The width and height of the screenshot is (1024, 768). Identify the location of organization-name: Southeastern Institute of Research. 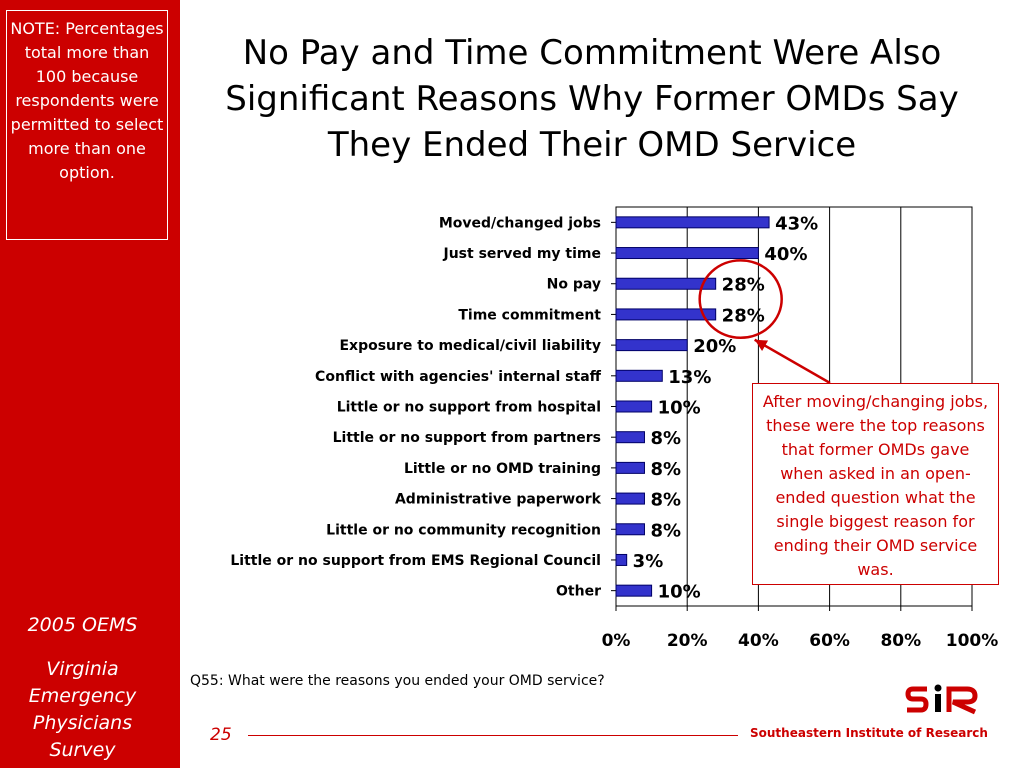
(869, 733).